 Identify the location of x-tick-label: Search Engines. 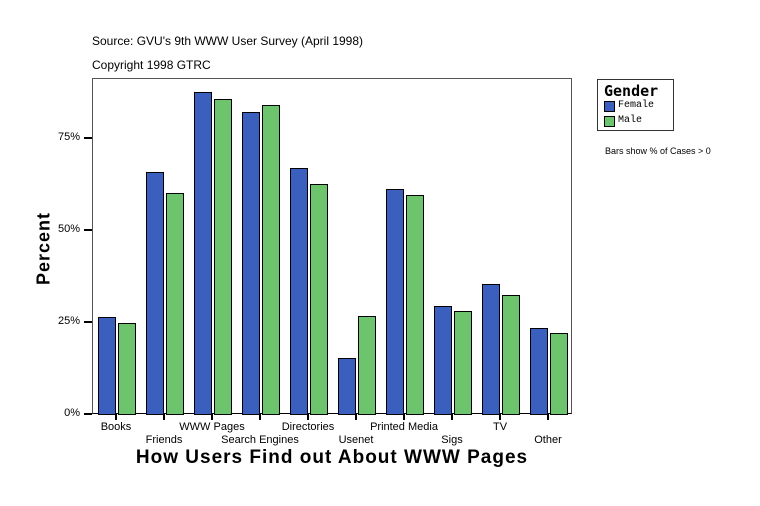
(260, 440).